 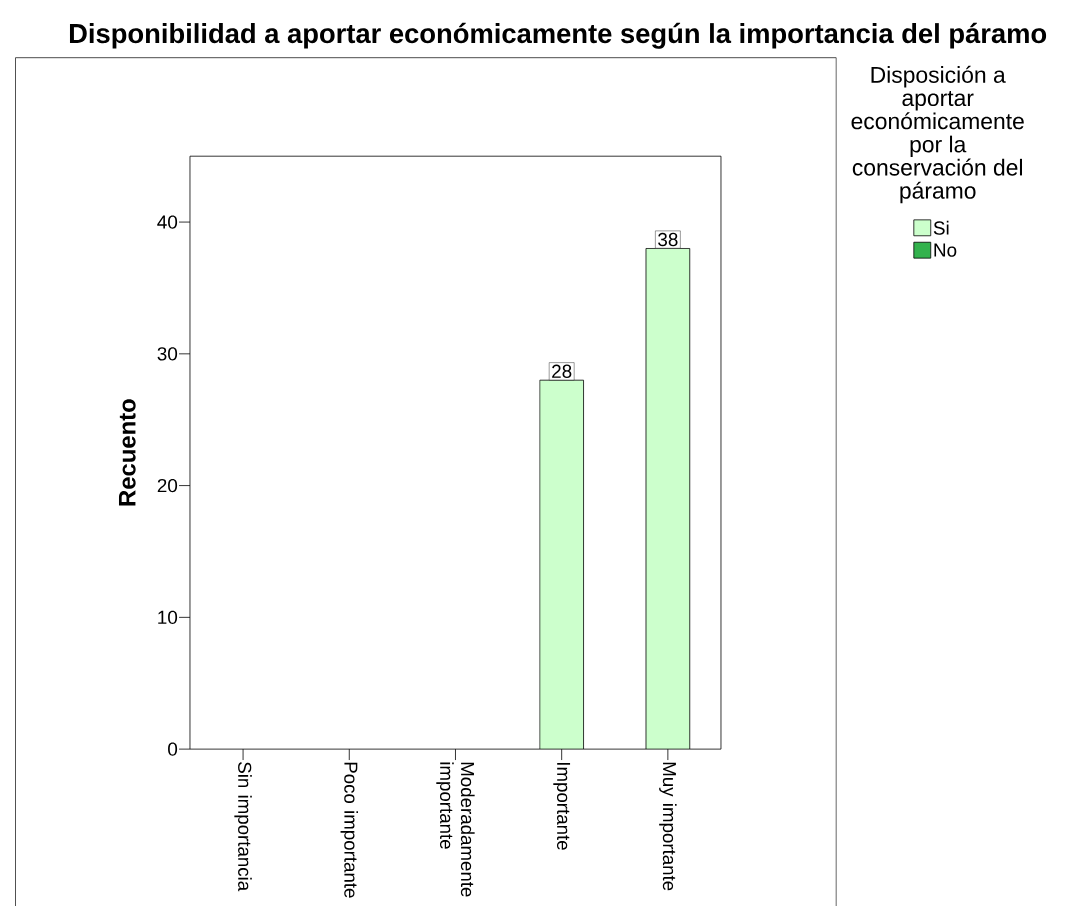 What do you see at coordinates (167, 222) in the screenshot?
I see `y-tick-label: 40` at bounding box center [167, 222].